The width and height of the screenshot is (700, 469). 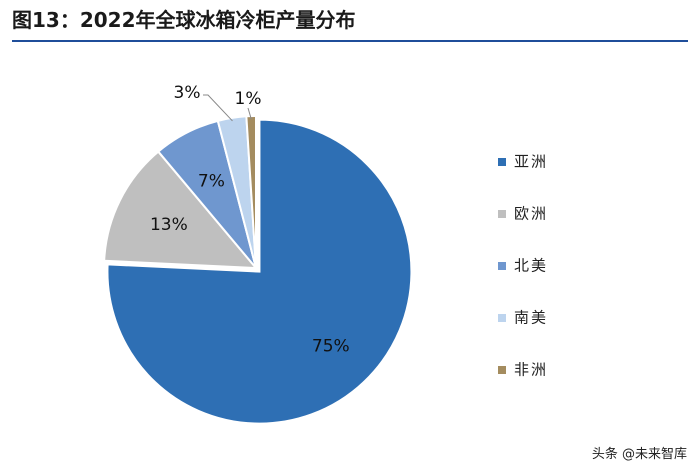 I want to click on chart-title: 图13：2022年全球冰箱冷柜产量分布, so click(x=184, y=20).